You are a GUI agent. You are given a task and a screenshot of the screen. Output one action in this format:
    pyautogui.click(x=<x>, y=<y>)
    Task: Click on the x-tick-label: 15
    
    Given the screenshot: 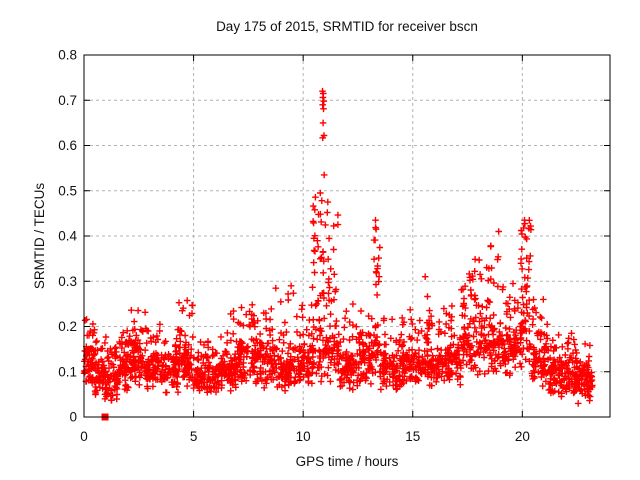 What is the action you would take?
    pyautogui.click(x=412, y=436)
    